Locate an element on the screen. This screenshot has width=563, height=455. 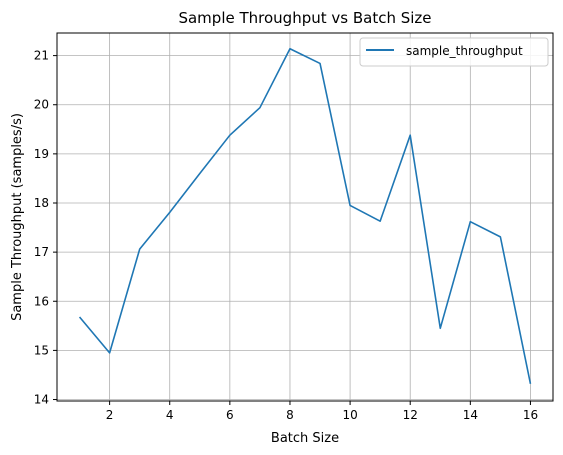
y-tick-label: 14 is located at coordinates (41, 400).